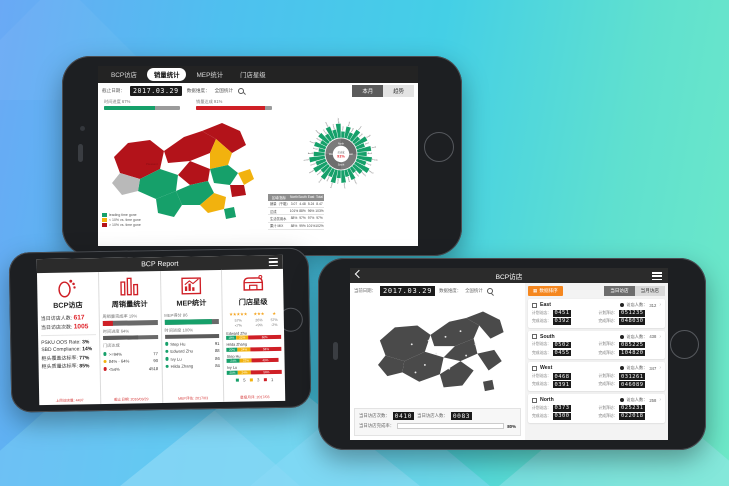 This screenshot has height=486, width=729. What do you see at coordinates (638, 400) in the screenshot?
I see `region-people: 访店人数： 258` at bounding box center [638, 400].